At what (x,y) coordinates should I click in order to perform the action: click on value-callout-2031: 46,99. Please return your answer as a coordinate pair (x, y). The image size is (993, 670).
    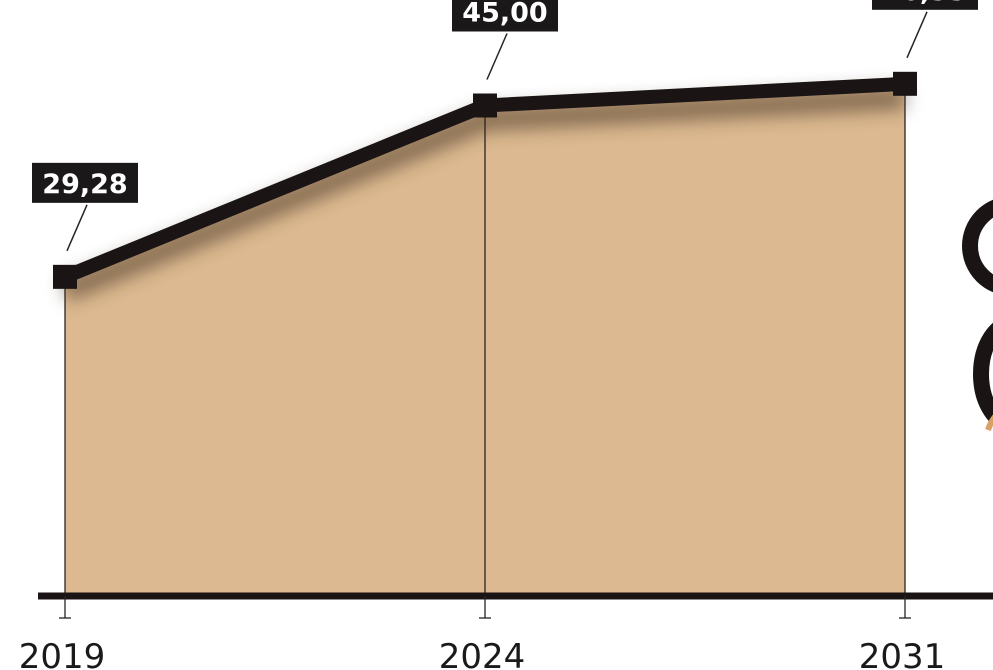
    Looking at the image, I should click on (925, 29).